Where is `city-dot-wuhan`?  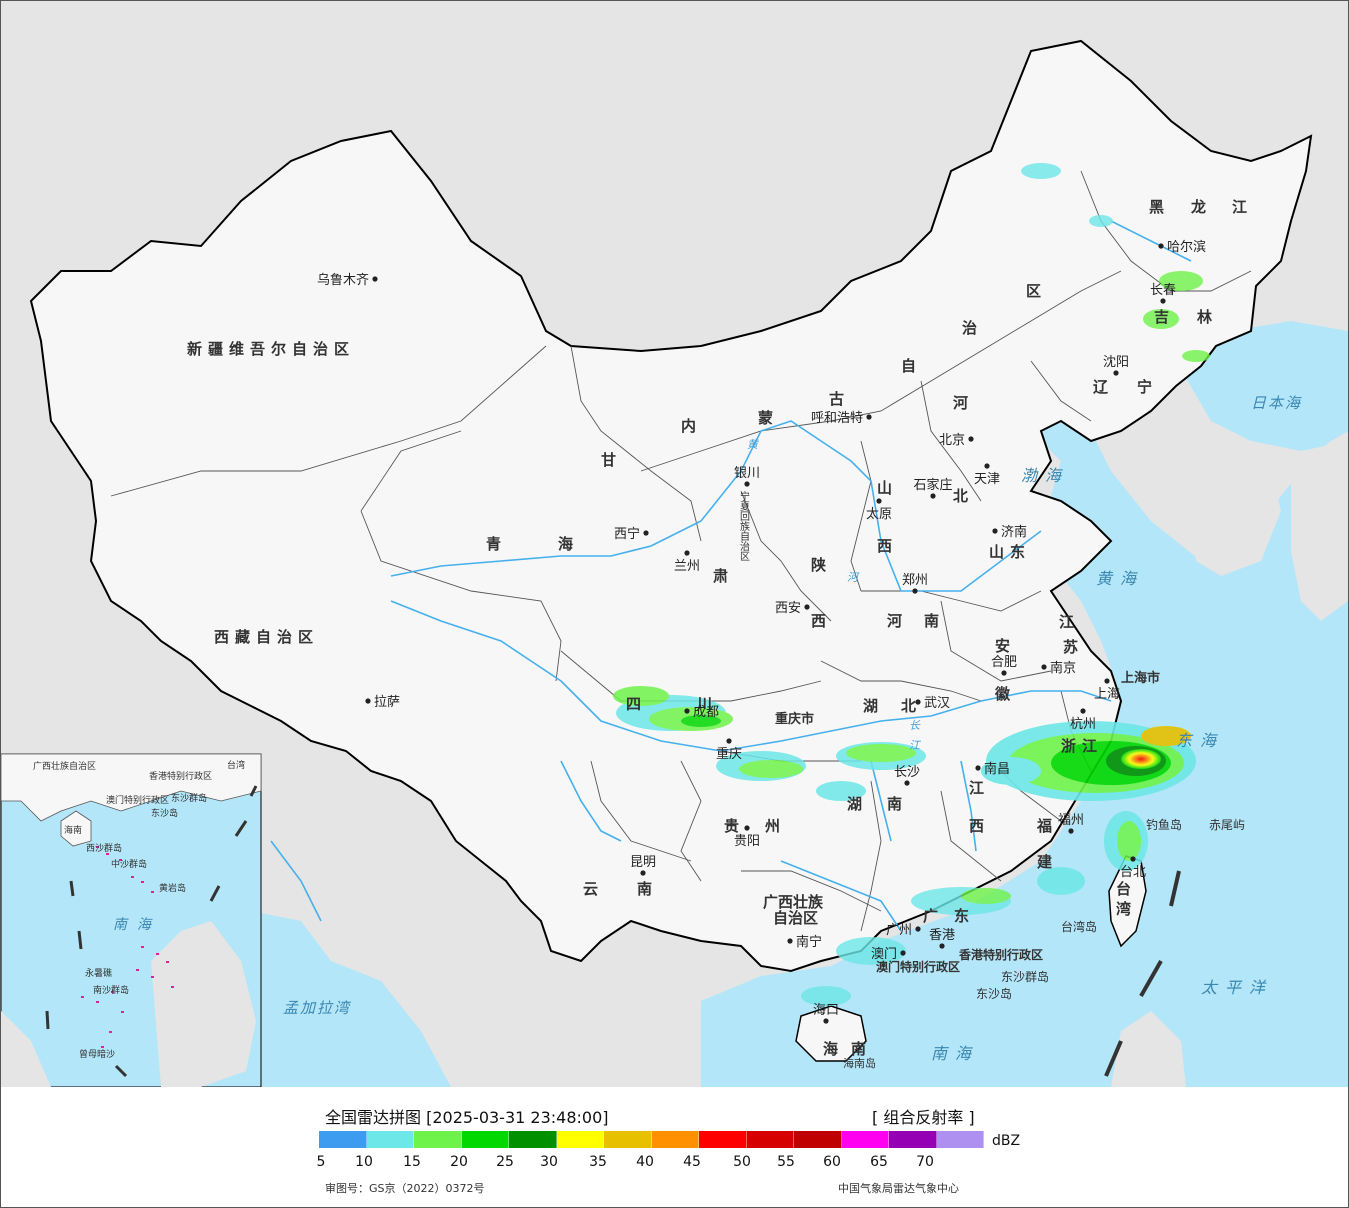 city-dot-wuhan is located at coordinates (918, 702).